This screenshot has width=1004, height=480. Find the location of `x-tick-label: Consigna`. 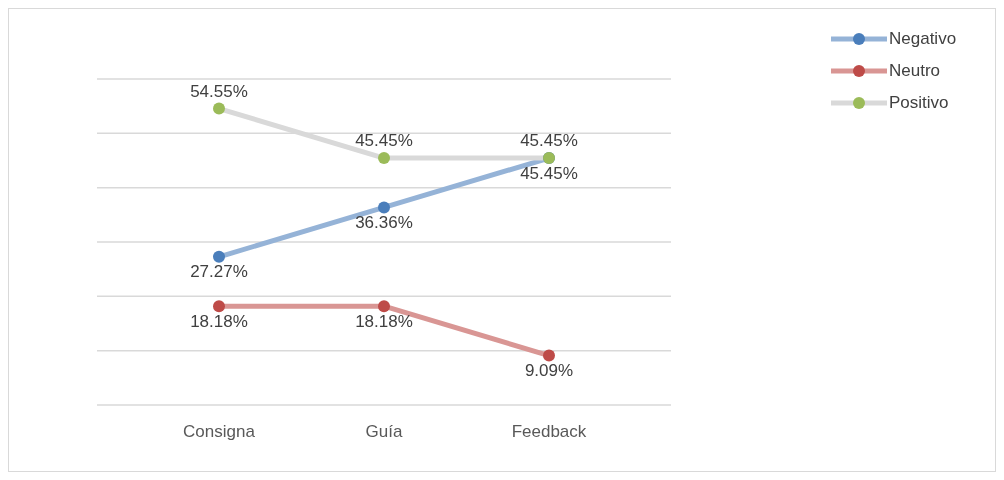

x-tick-label: Consigna is located at coordinates (219, 432).